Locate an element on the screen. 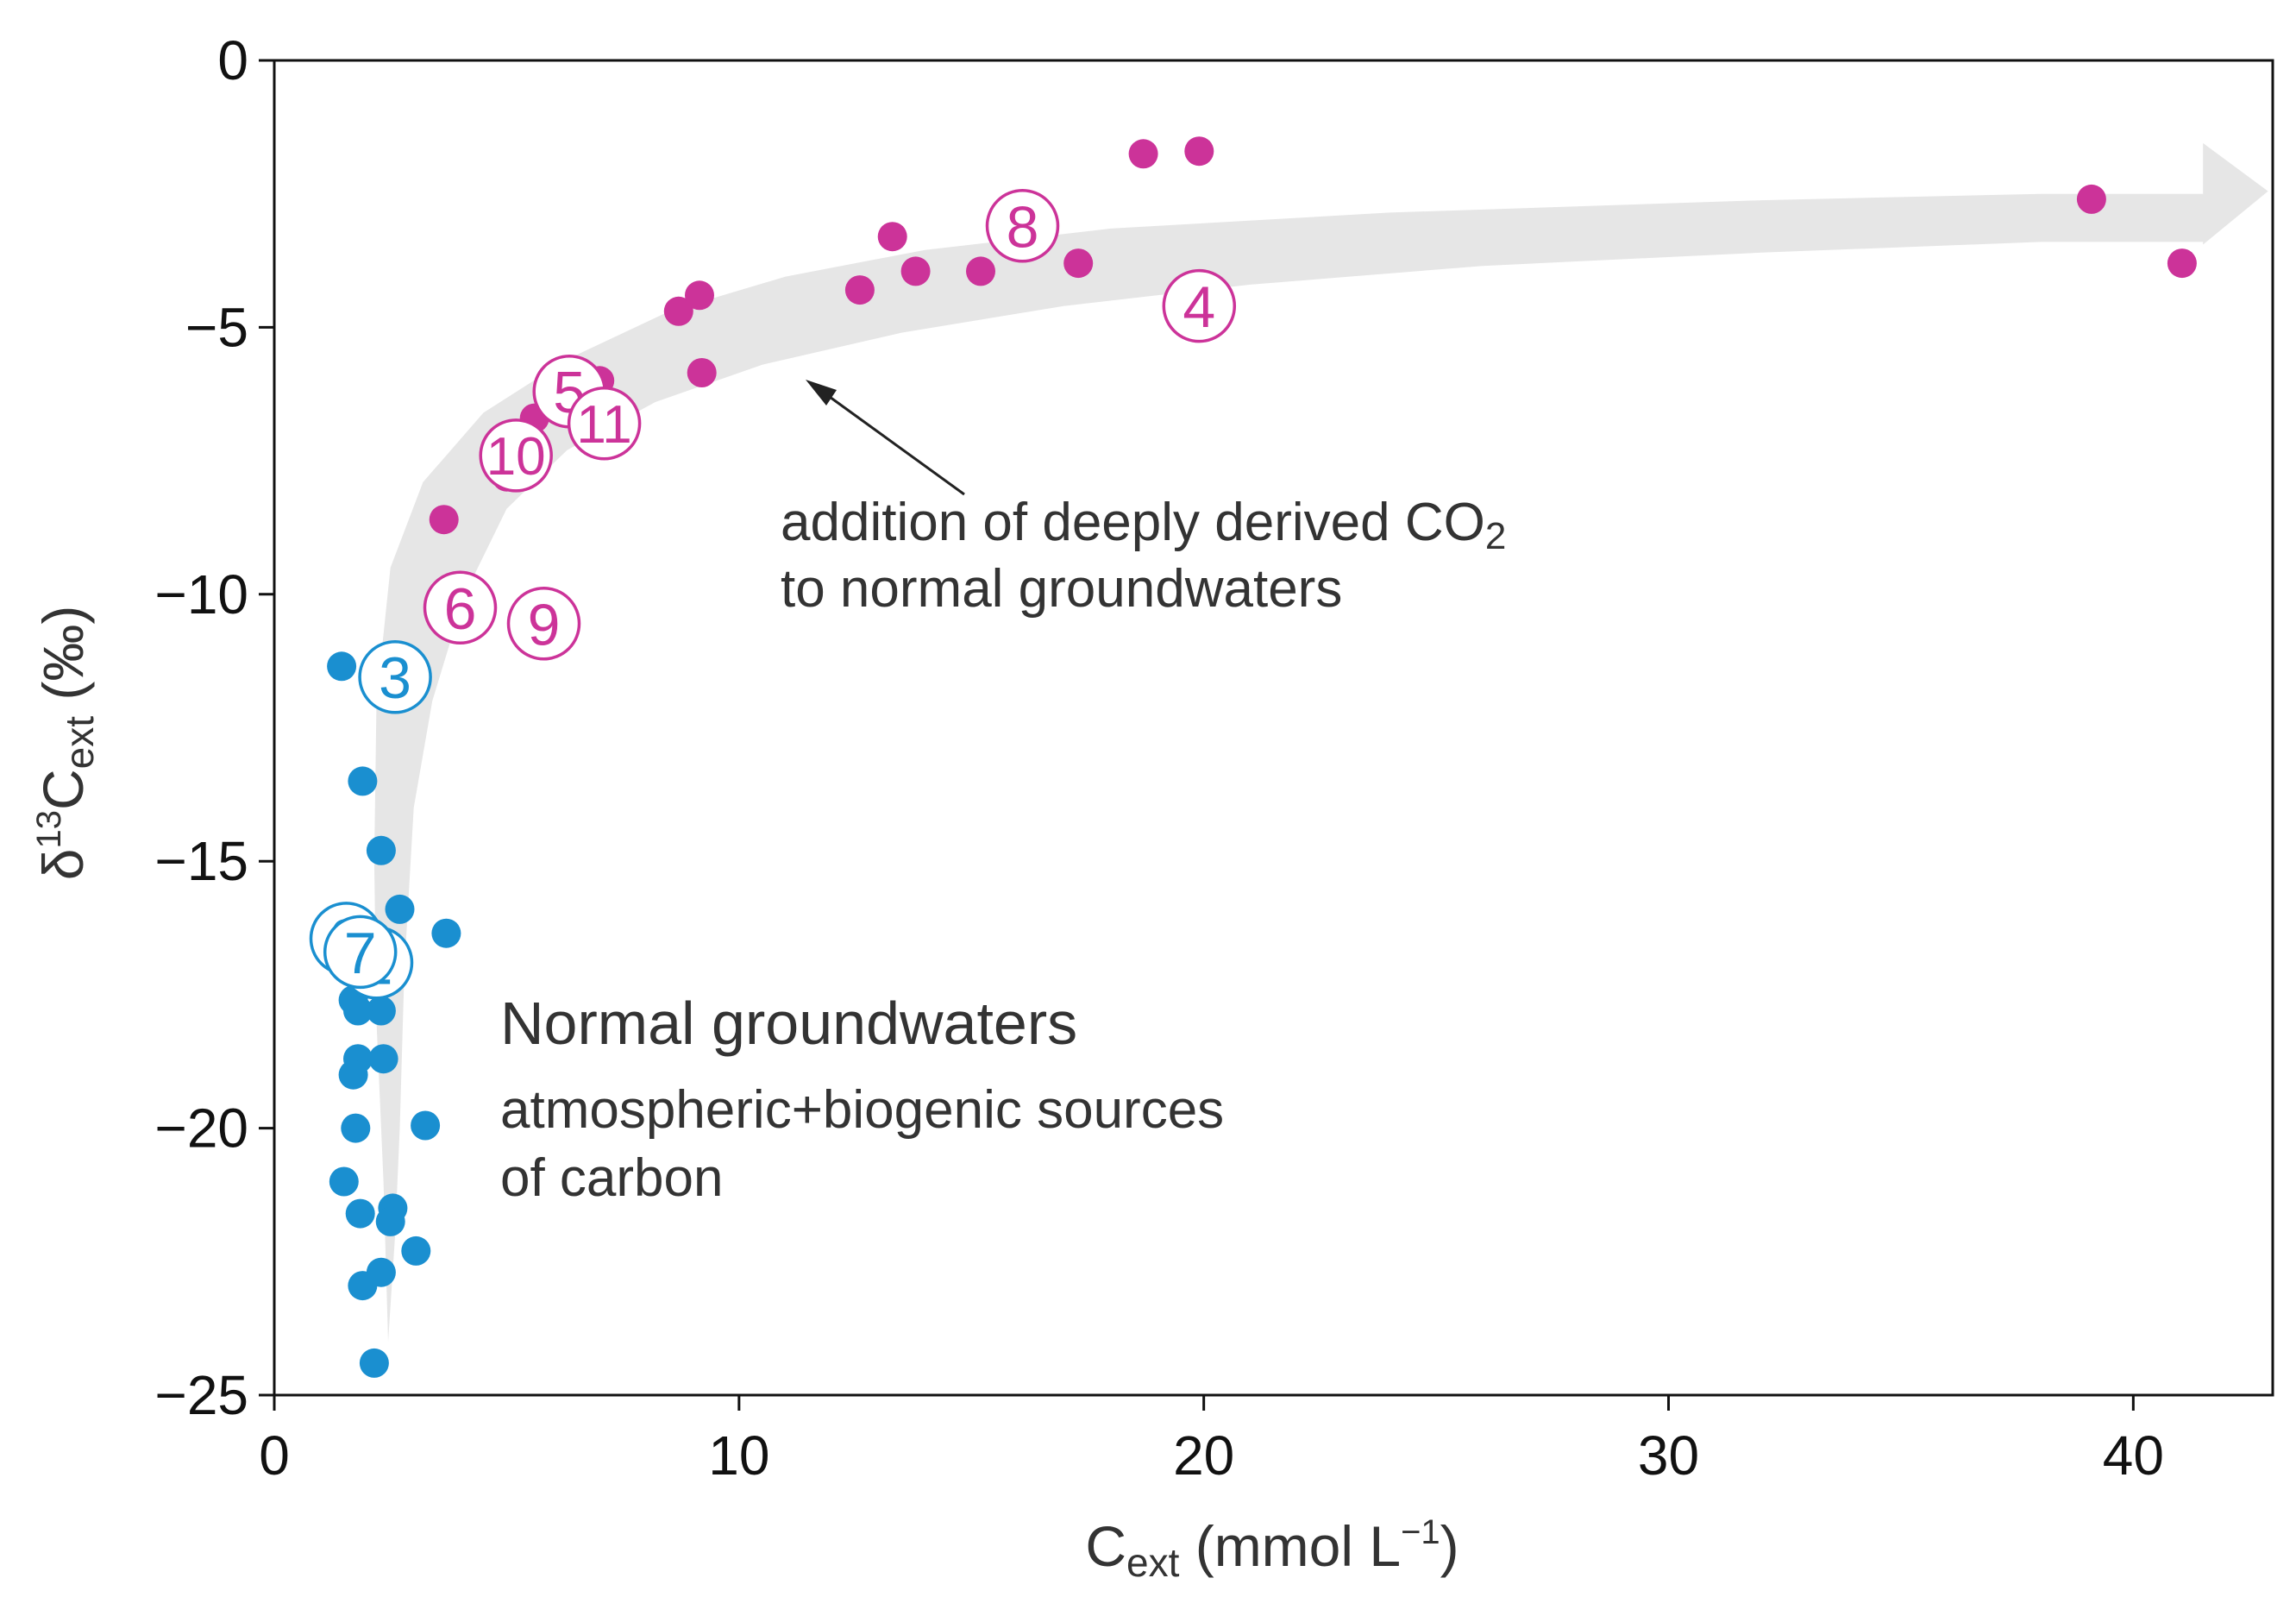 The height and width of the screenshot is (1597, 2296). y-tick-label: −10 is located at coordinates (201, 594).